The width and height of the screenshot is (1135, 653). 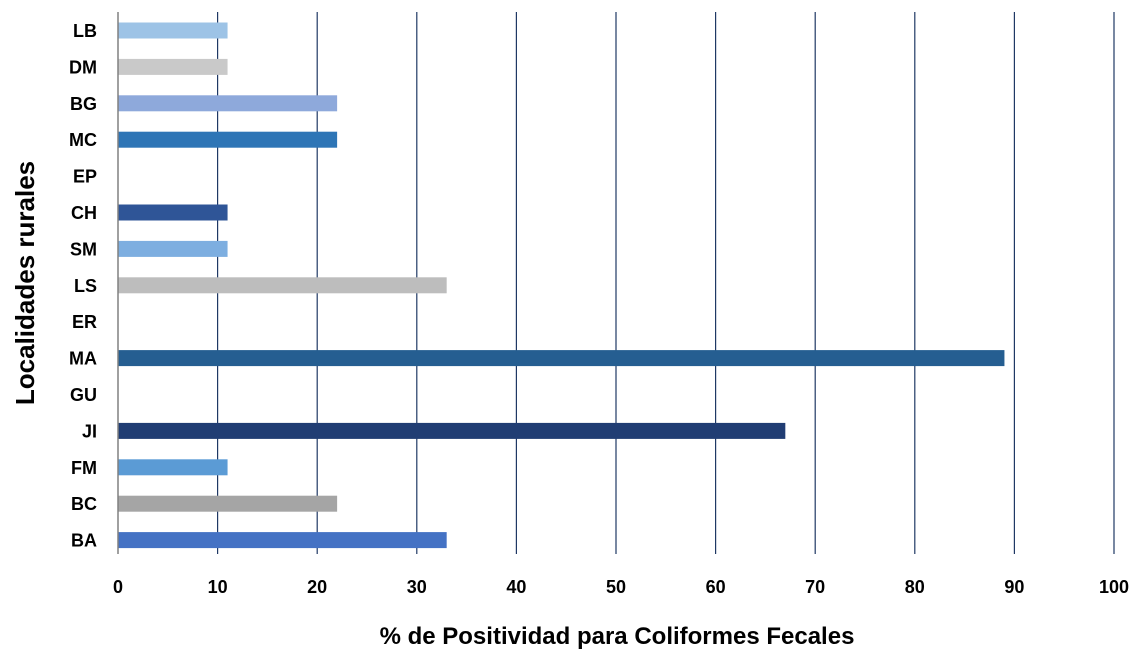 I want to click on x-tick-label: 40, so click(x=516, y=587).